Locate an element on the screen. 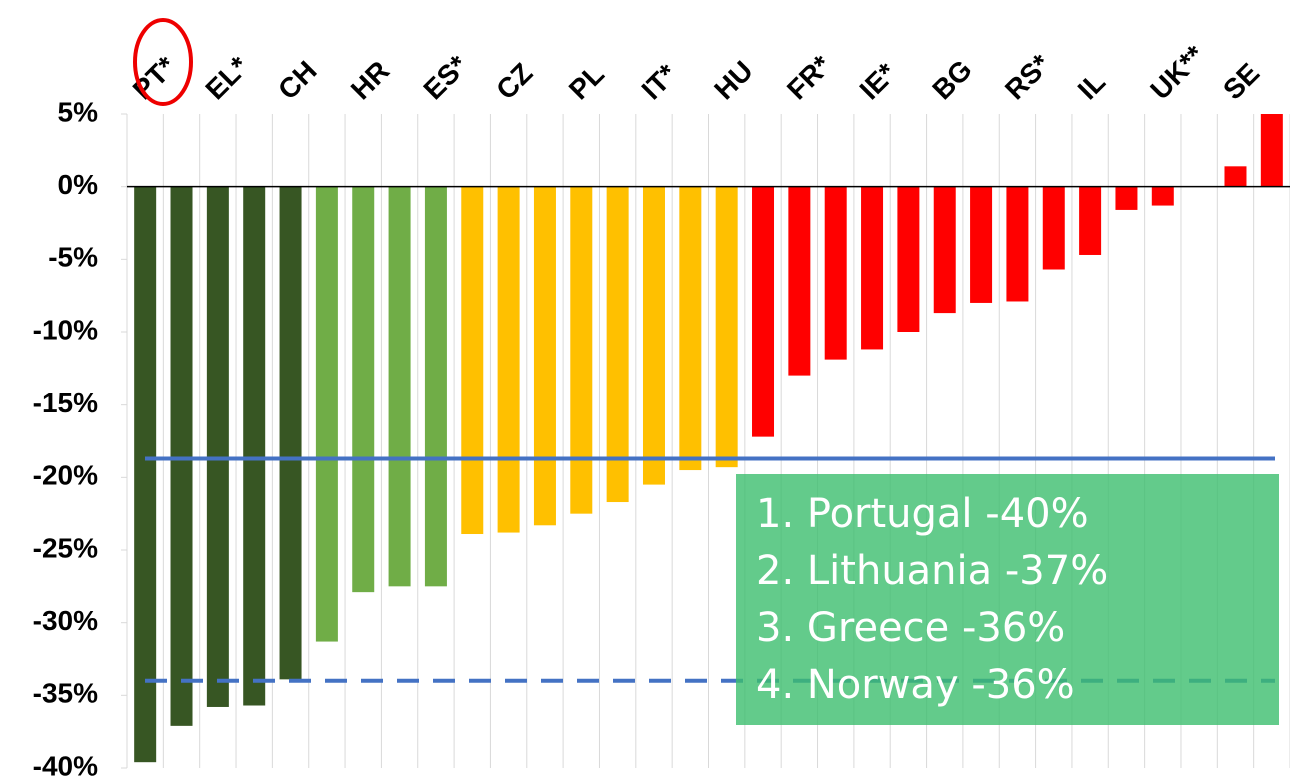 Image resolution: width=1290 pixels, height=782 pixels. annotation-line: 2. Lithuania -37% is located at coordinates (932, 571).